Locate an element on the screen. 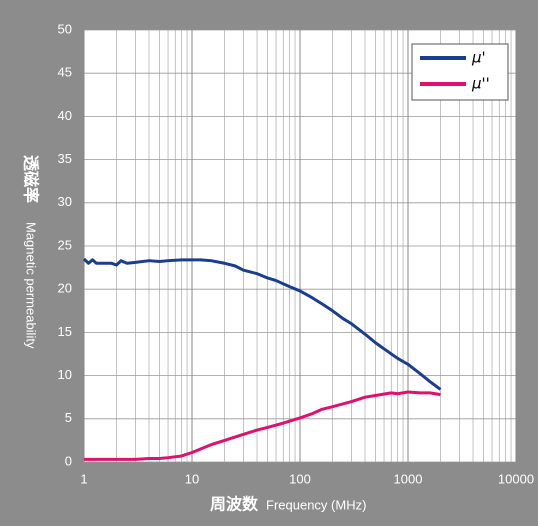 The height and width of the screenshot is (526, 538). legend-box is located at coordinates (460, 72).